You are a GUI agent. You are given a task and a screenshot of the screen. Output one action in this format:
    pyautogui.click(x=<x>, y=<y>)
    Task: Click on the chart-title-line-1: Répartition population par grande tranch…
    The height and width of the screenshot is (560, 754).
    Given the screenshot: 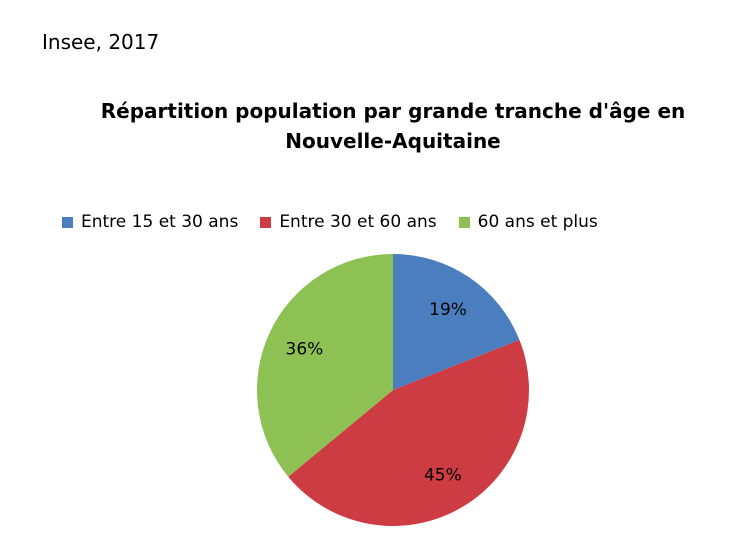 What is the action you would take?
    pyautogui.click(x=393, y=111)
    